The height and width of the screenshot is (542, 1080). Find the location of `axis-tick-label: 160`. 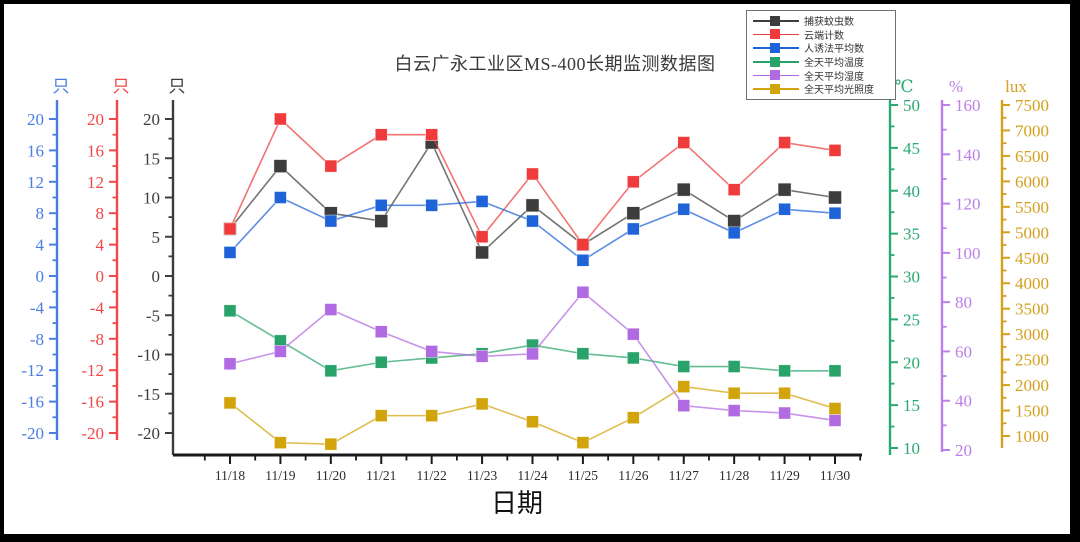

axis-tick-label: 160 is located at coordinates (968, 105).